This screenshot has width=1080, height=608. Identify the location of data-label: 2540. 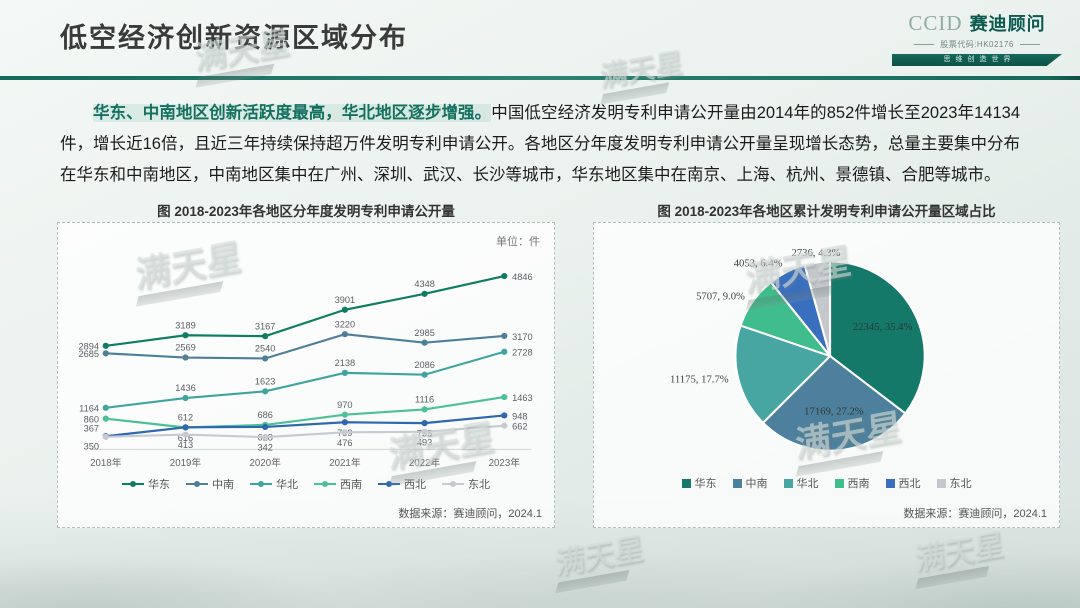
(265, 349).